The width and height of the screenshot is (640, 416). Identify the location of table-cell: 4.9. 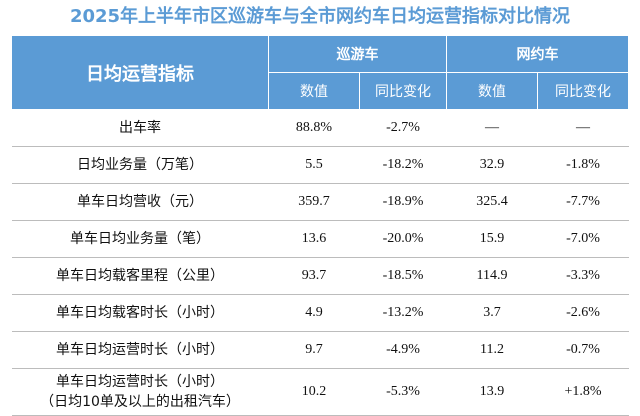
(314, 313).